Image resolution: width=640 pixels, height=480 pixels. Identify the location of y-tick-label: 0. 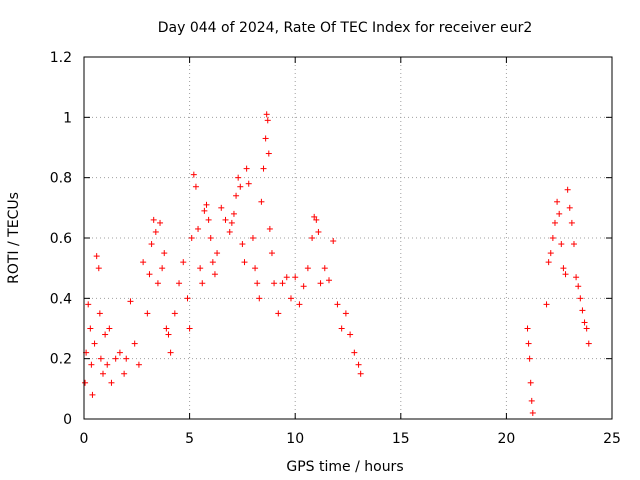
(67, 420).